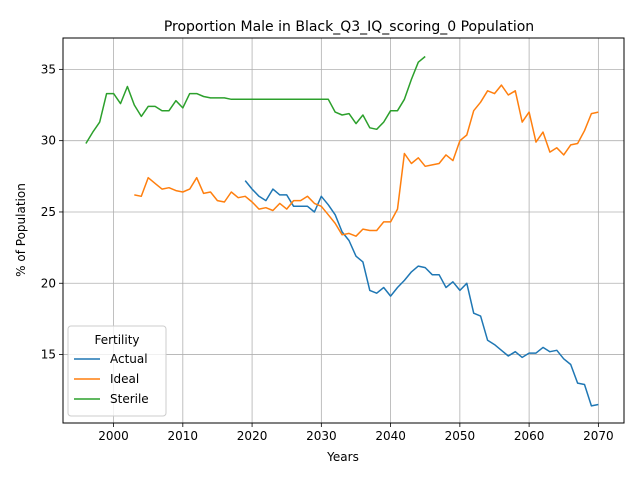 The image size is (640, 480). What do you see at coordinates (48, 212) in the screenshot?
I see `y-tick-label: 25` at bounding box center [48, 212].